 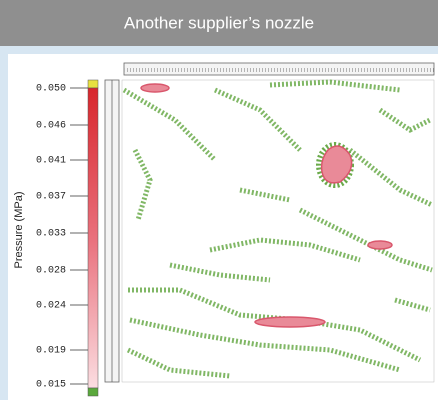 I want to click on colorbar-tick-label: 0.019, so click(x=51, y=351).